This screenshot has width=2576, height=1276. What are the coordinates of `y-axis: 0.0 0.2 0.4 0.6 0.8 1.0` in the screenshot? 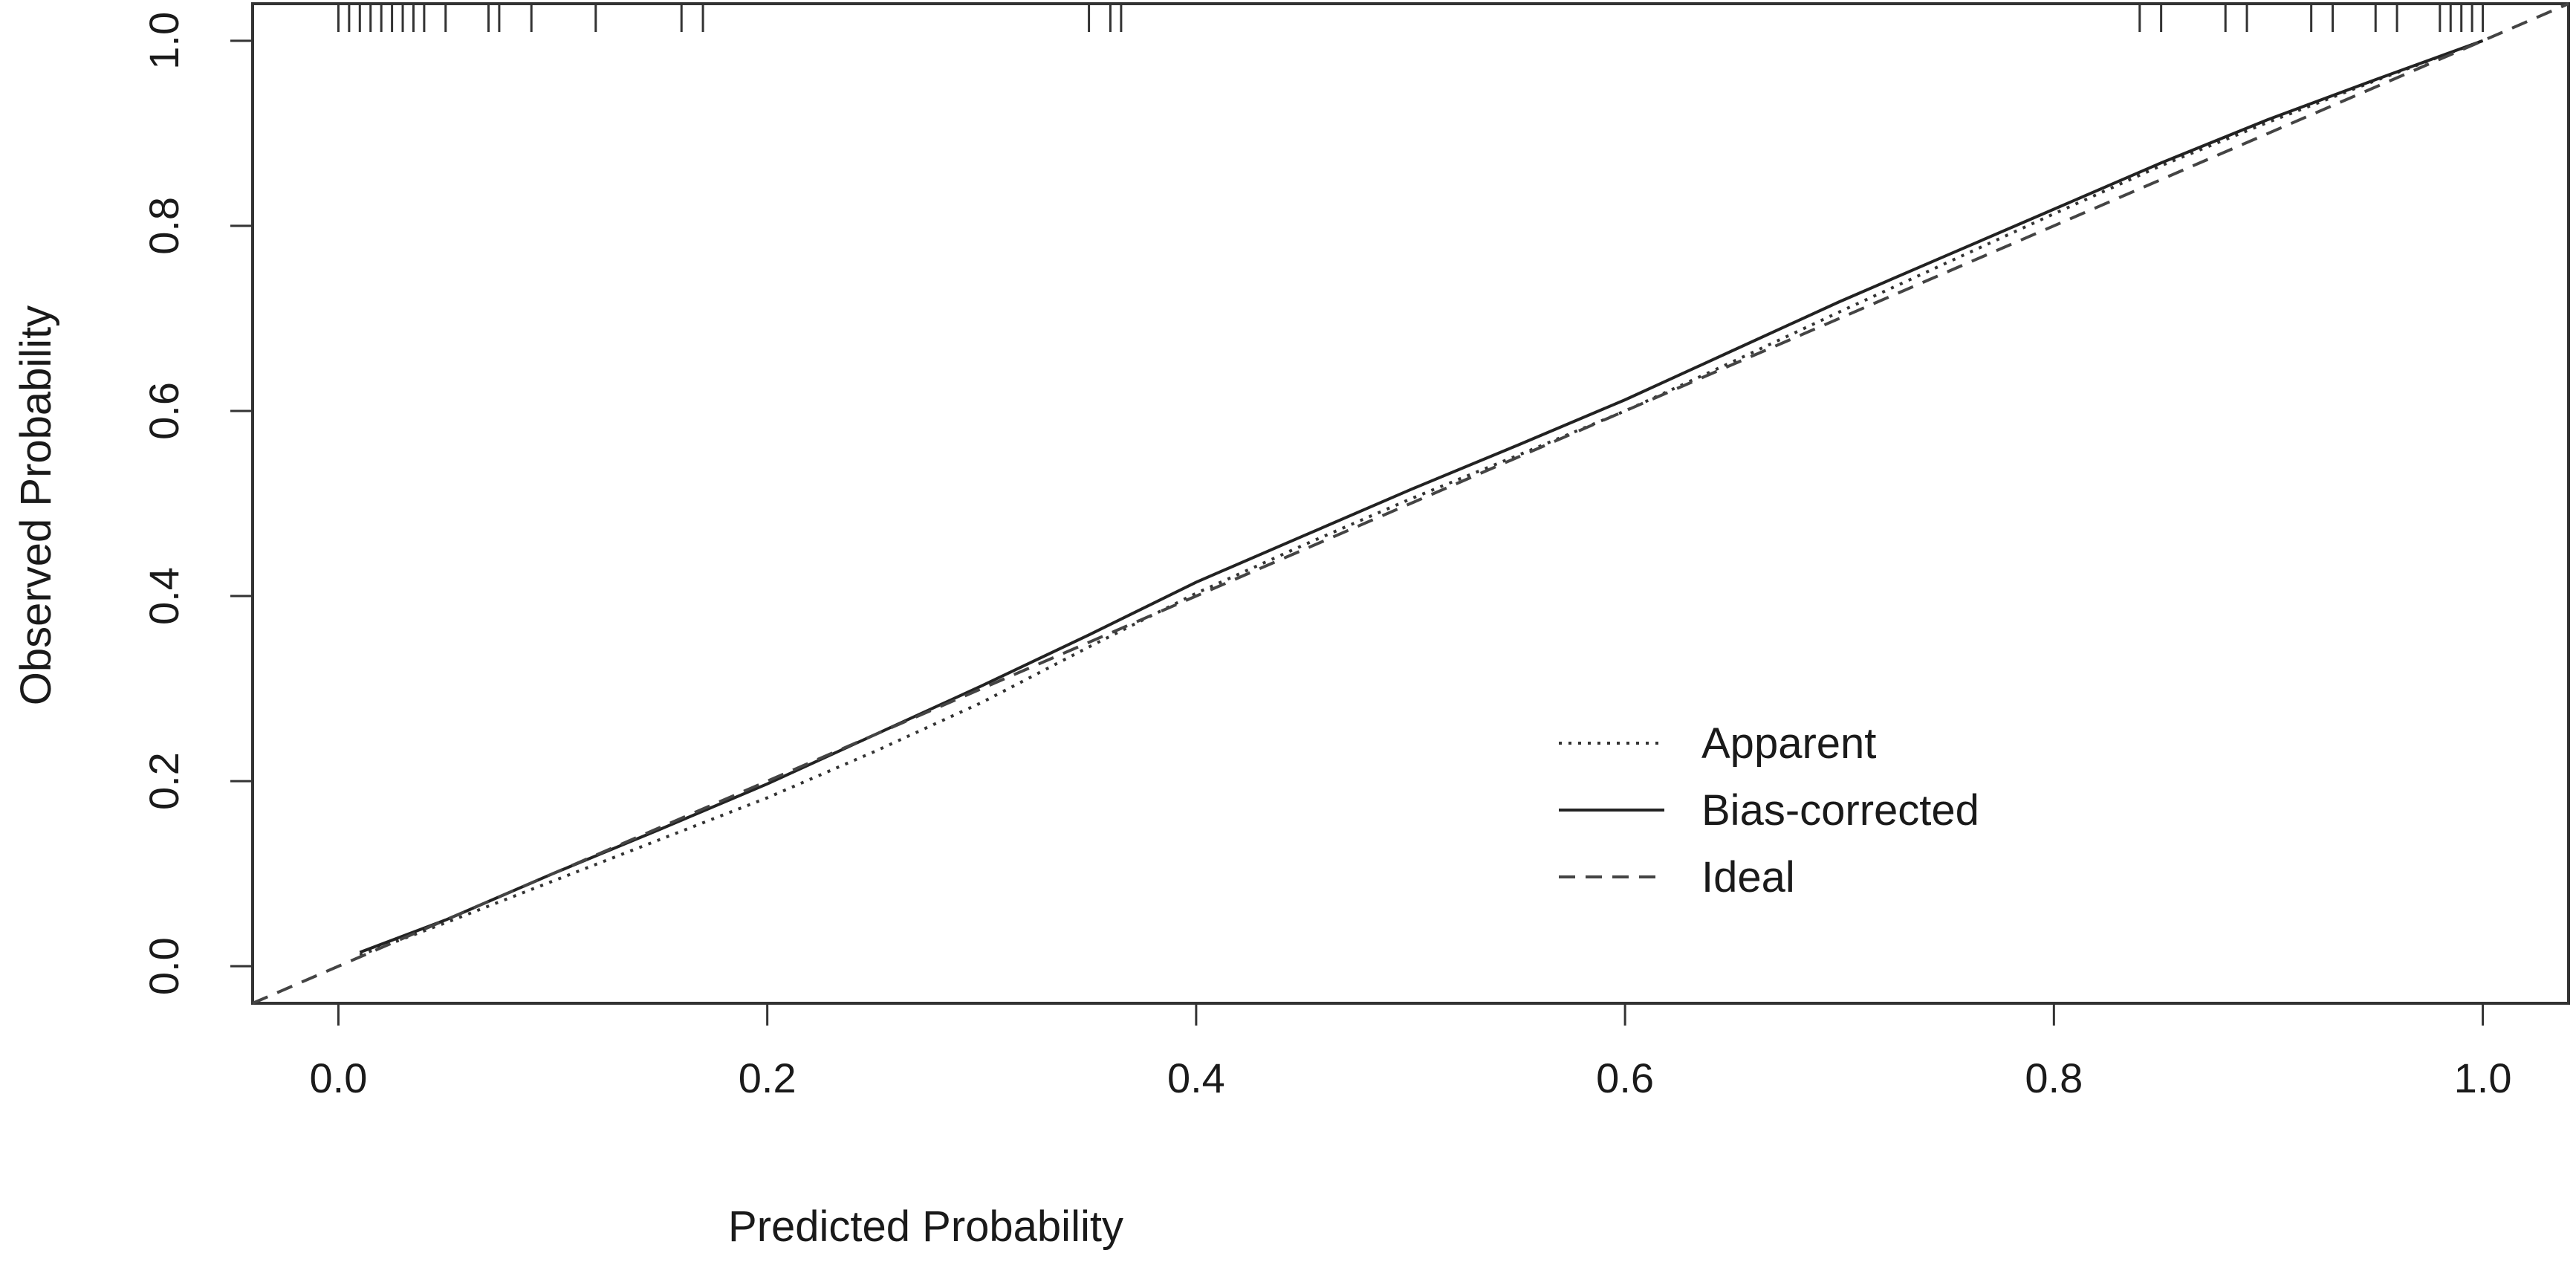 It's located at (197, 504).